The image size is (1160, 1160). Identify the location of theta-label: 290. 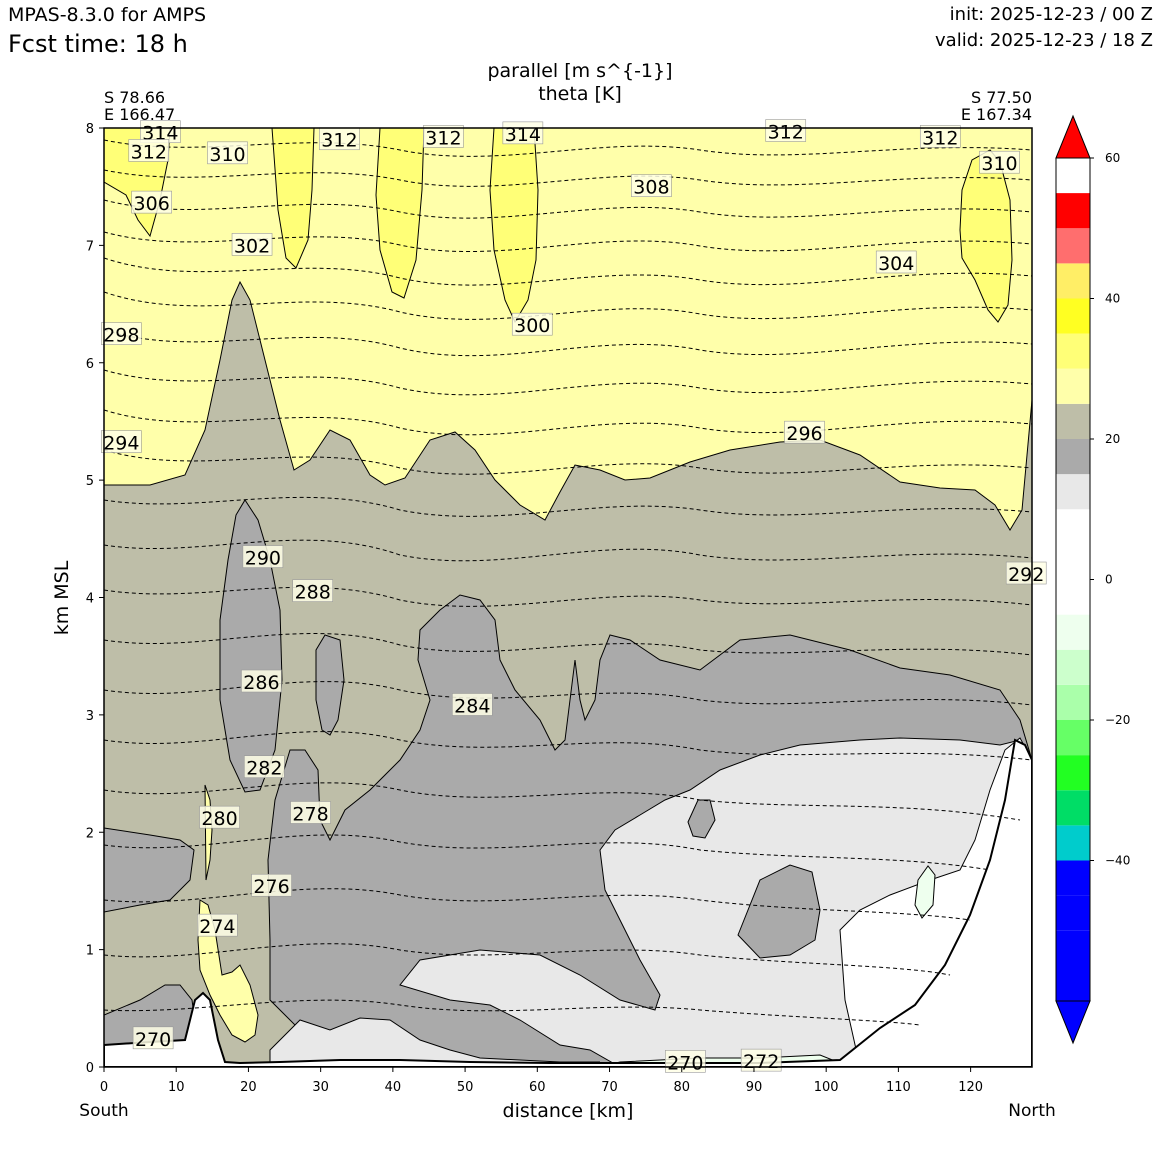
(263, 557).